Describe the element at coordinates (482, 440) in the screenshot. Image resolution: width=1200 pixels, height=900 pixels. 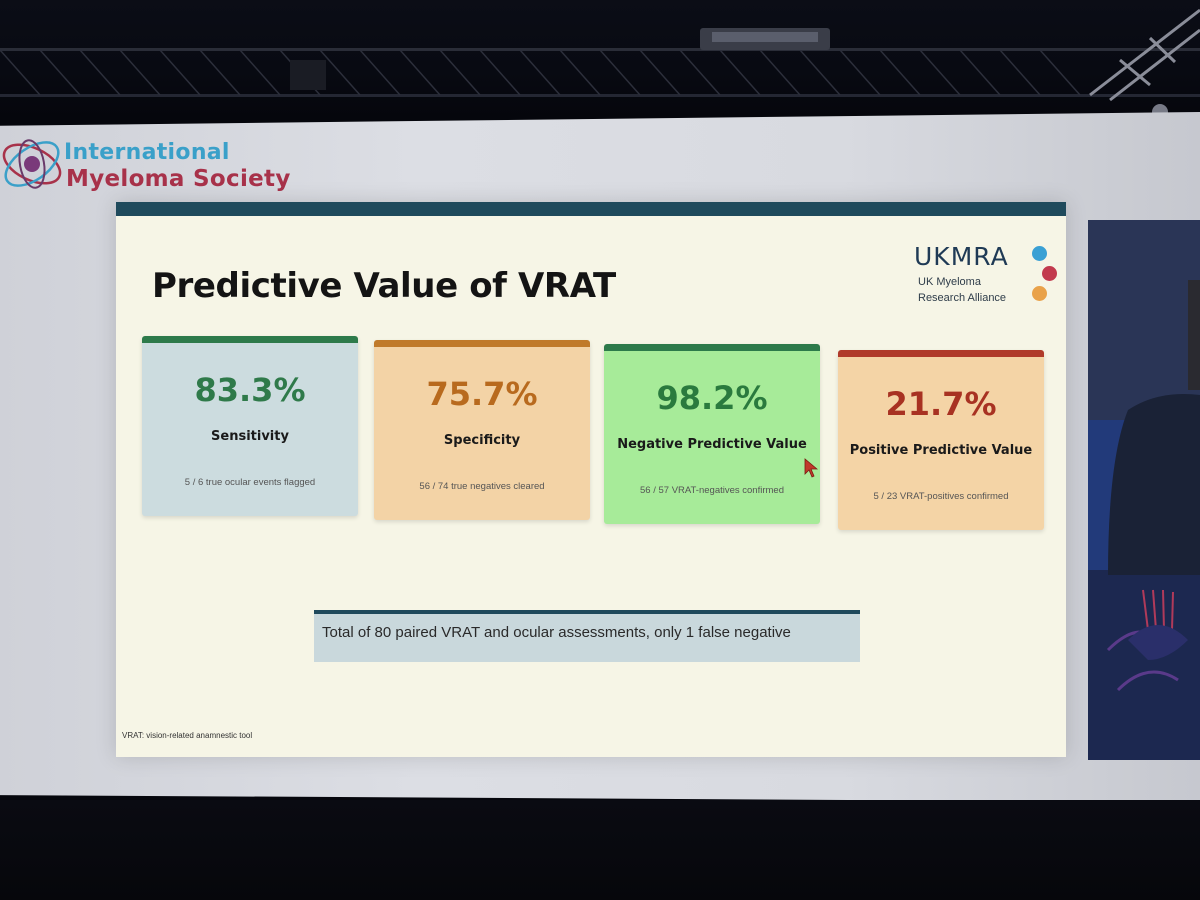
I see `specificity-label: Specificity` at that location.